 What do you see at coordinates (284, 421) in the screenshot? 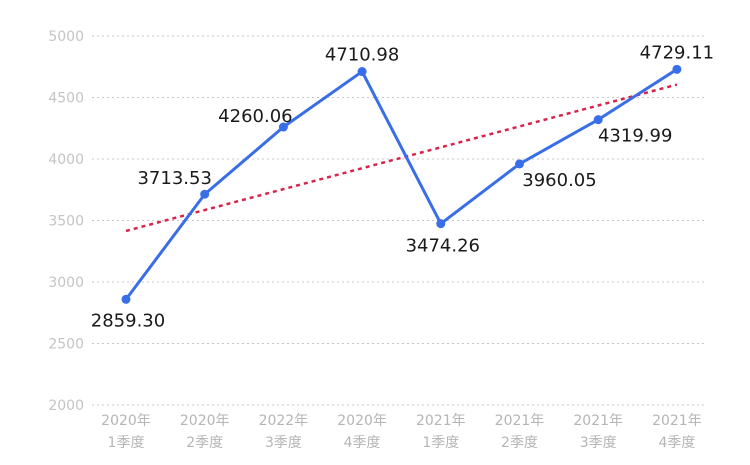
I see `x-tick-label: 2022年` at bounding box center [284, 421].